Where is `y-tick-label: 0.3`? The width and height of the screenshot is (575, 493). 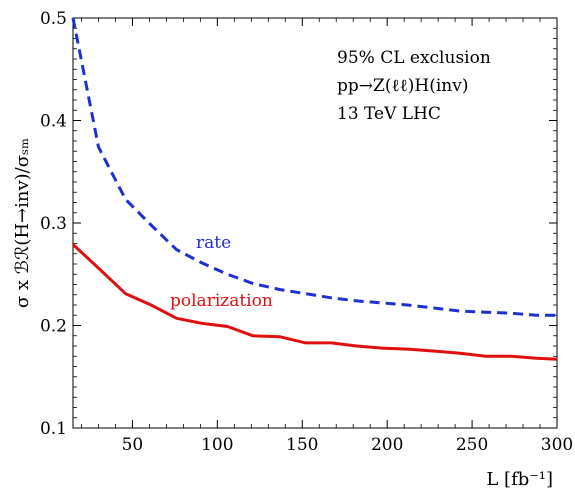
y-tick-label: 0.3 is located at coordinates (53, 224).